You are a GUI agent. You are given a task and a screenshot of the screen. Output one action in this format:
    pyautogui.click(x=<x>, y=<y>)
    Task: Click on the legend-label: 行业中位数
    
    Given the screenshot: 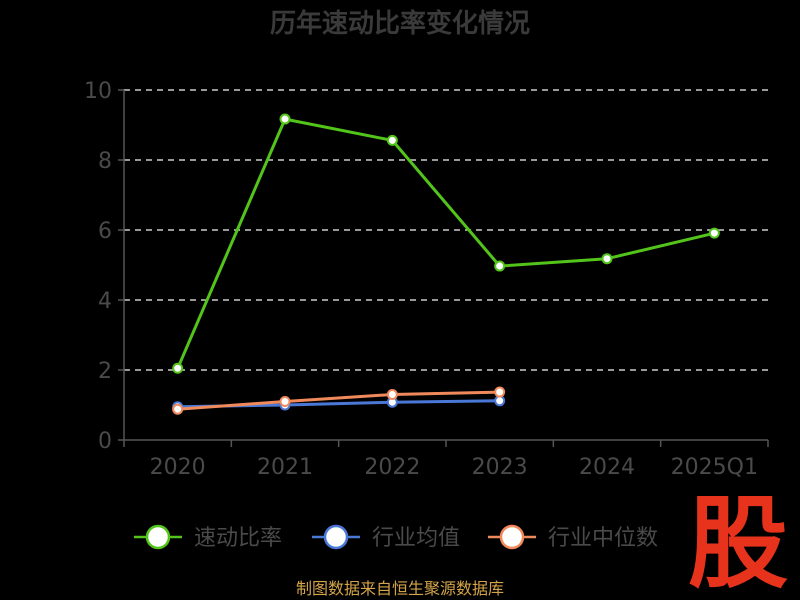 What is the action you would take?
    pyautogui.click(x=603, y=538)
    